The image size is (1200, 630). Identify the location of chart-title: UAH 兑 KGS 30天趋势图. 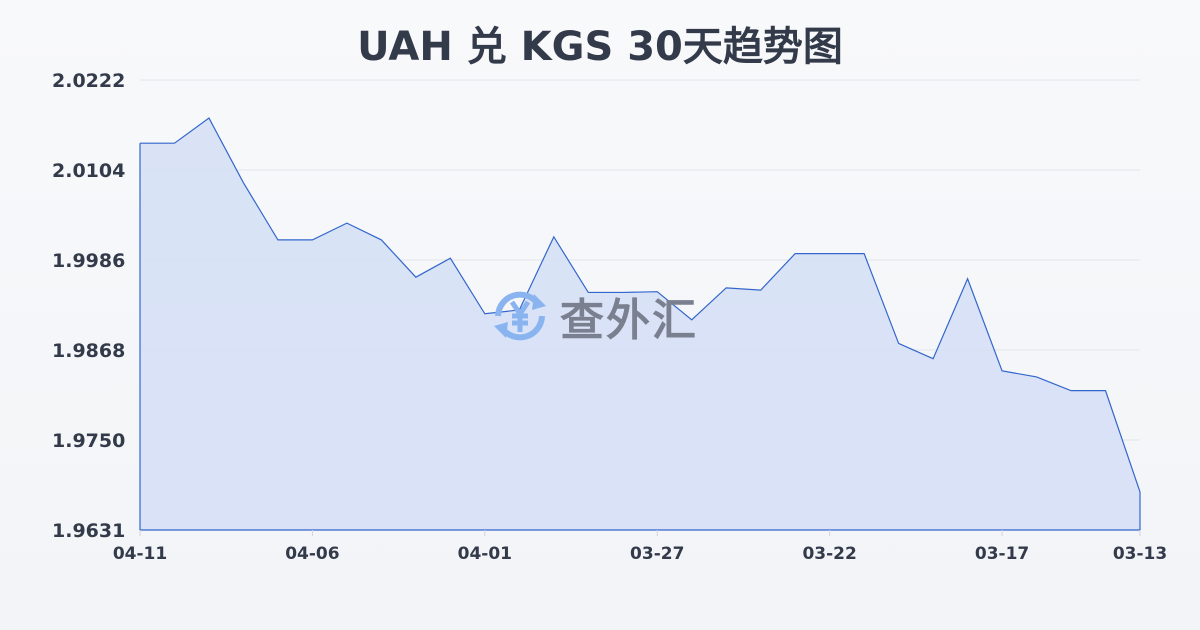
(600, 47).